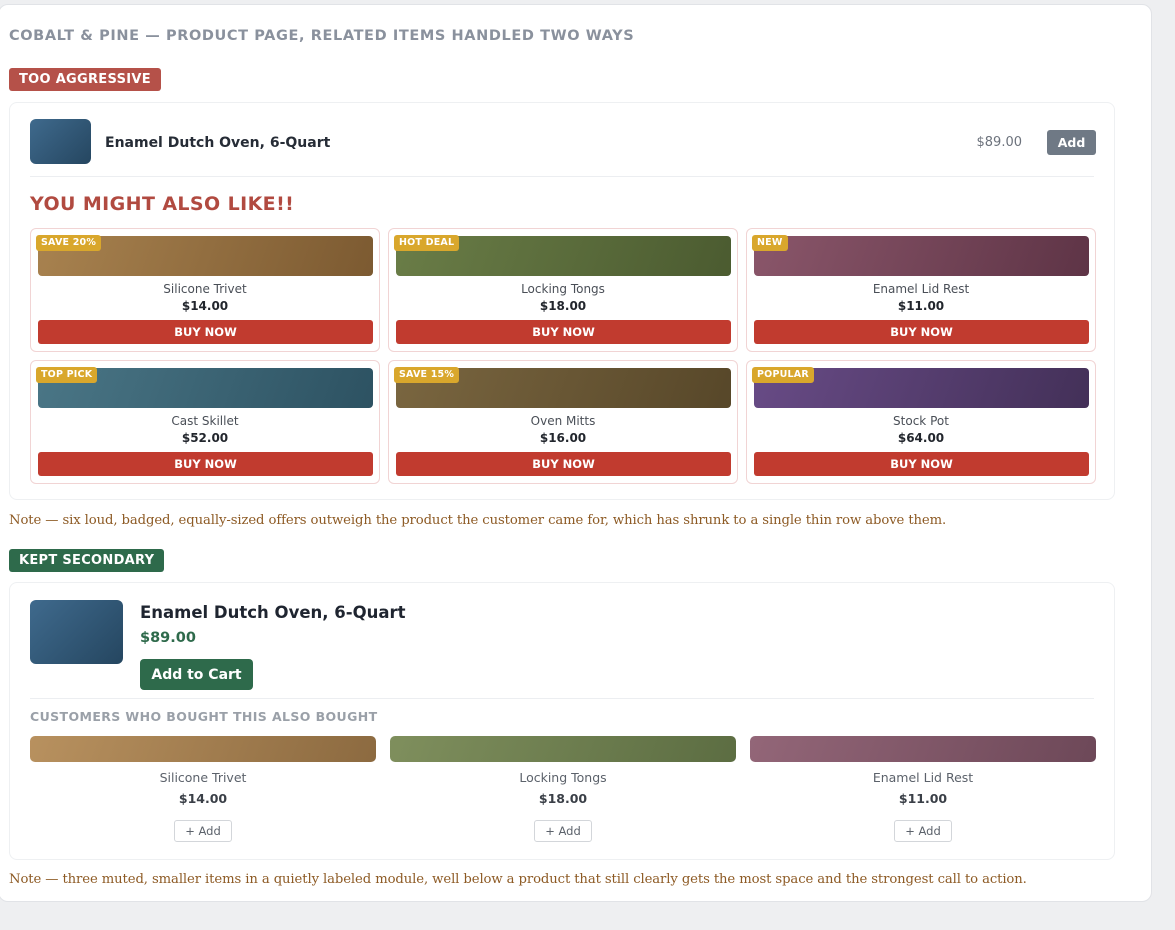  I want to click on offer-badge: SAVE 15%, so click(427, 375).